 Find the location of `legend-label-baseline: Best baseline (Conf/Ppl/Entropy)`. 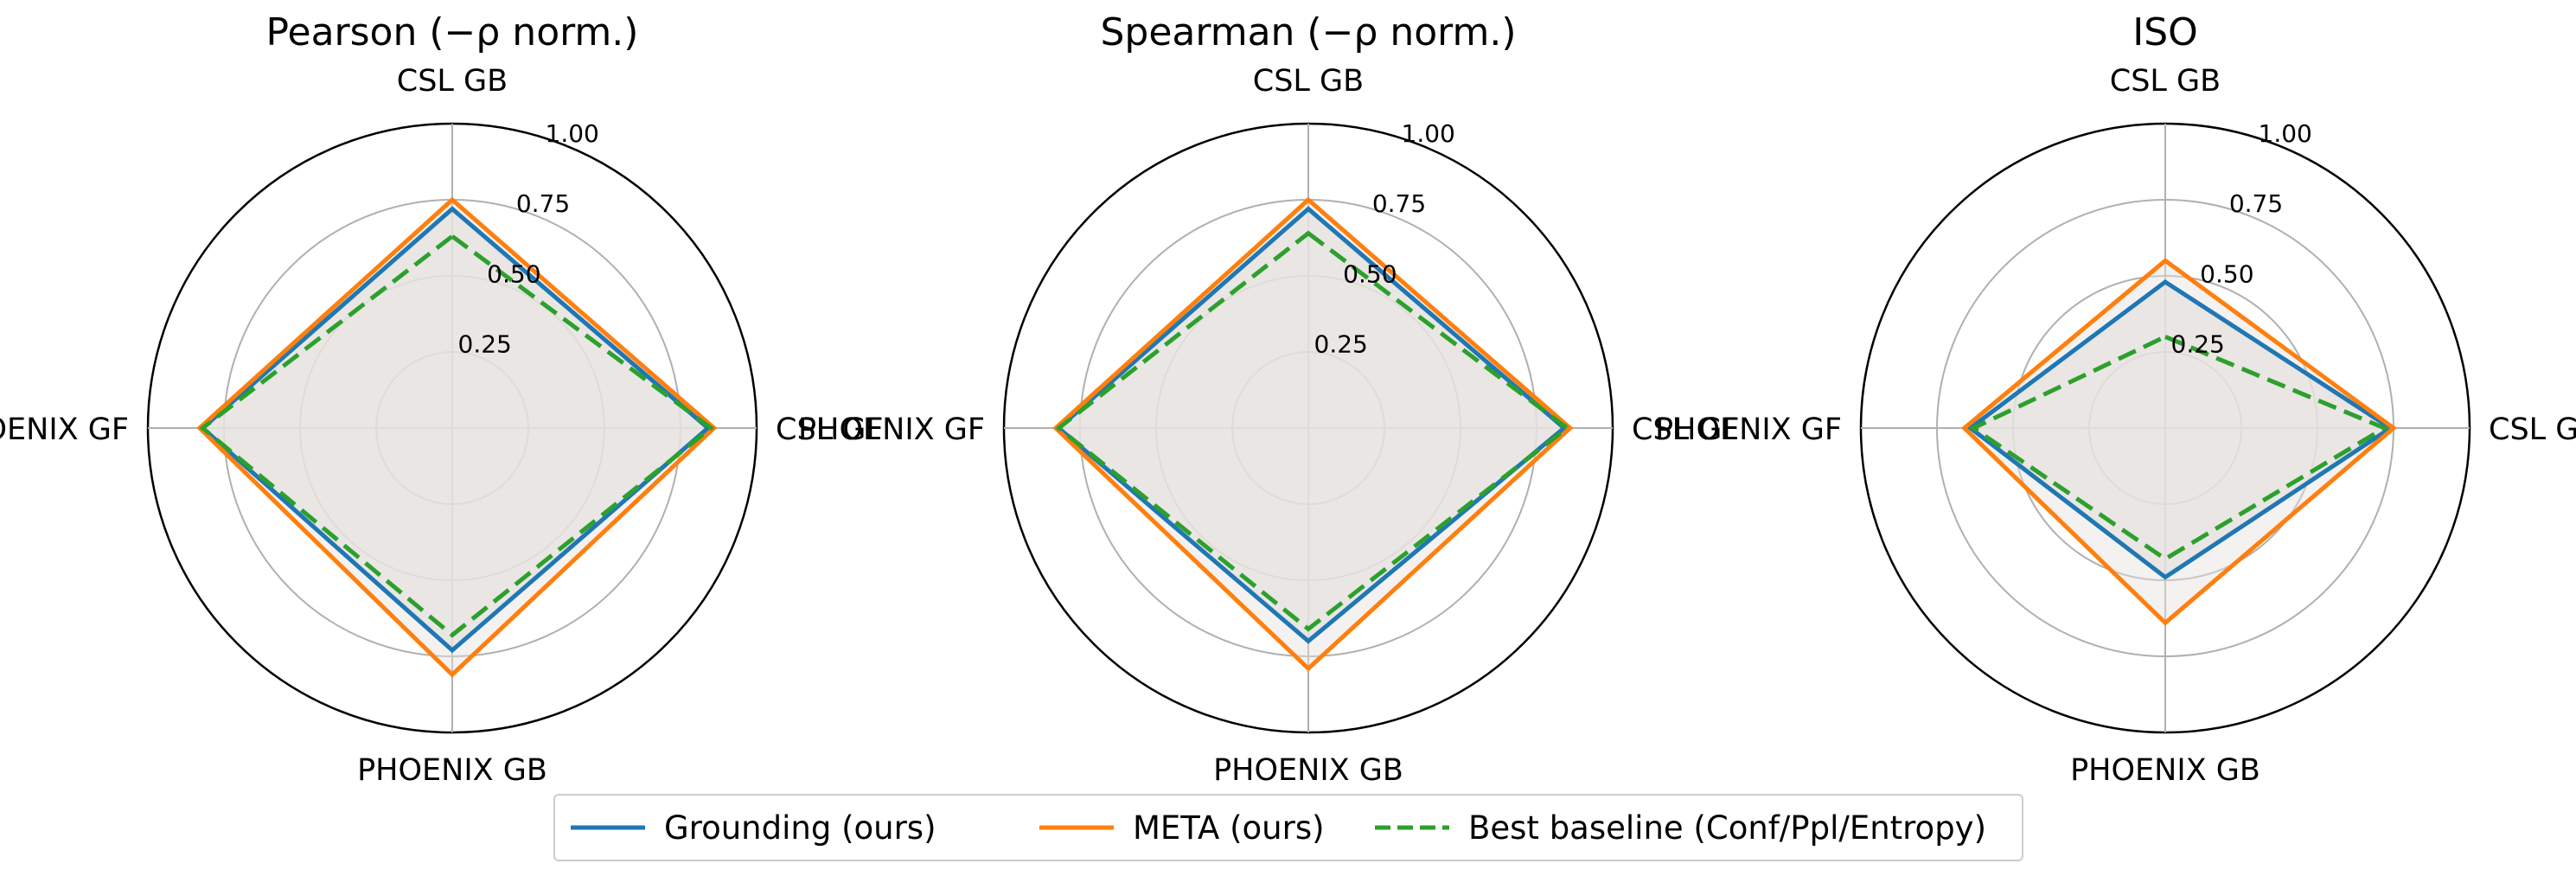

legend-label-baseline: Best baseline (Conf/Ppl/Entropy) is located at coordinates (1728, 828).